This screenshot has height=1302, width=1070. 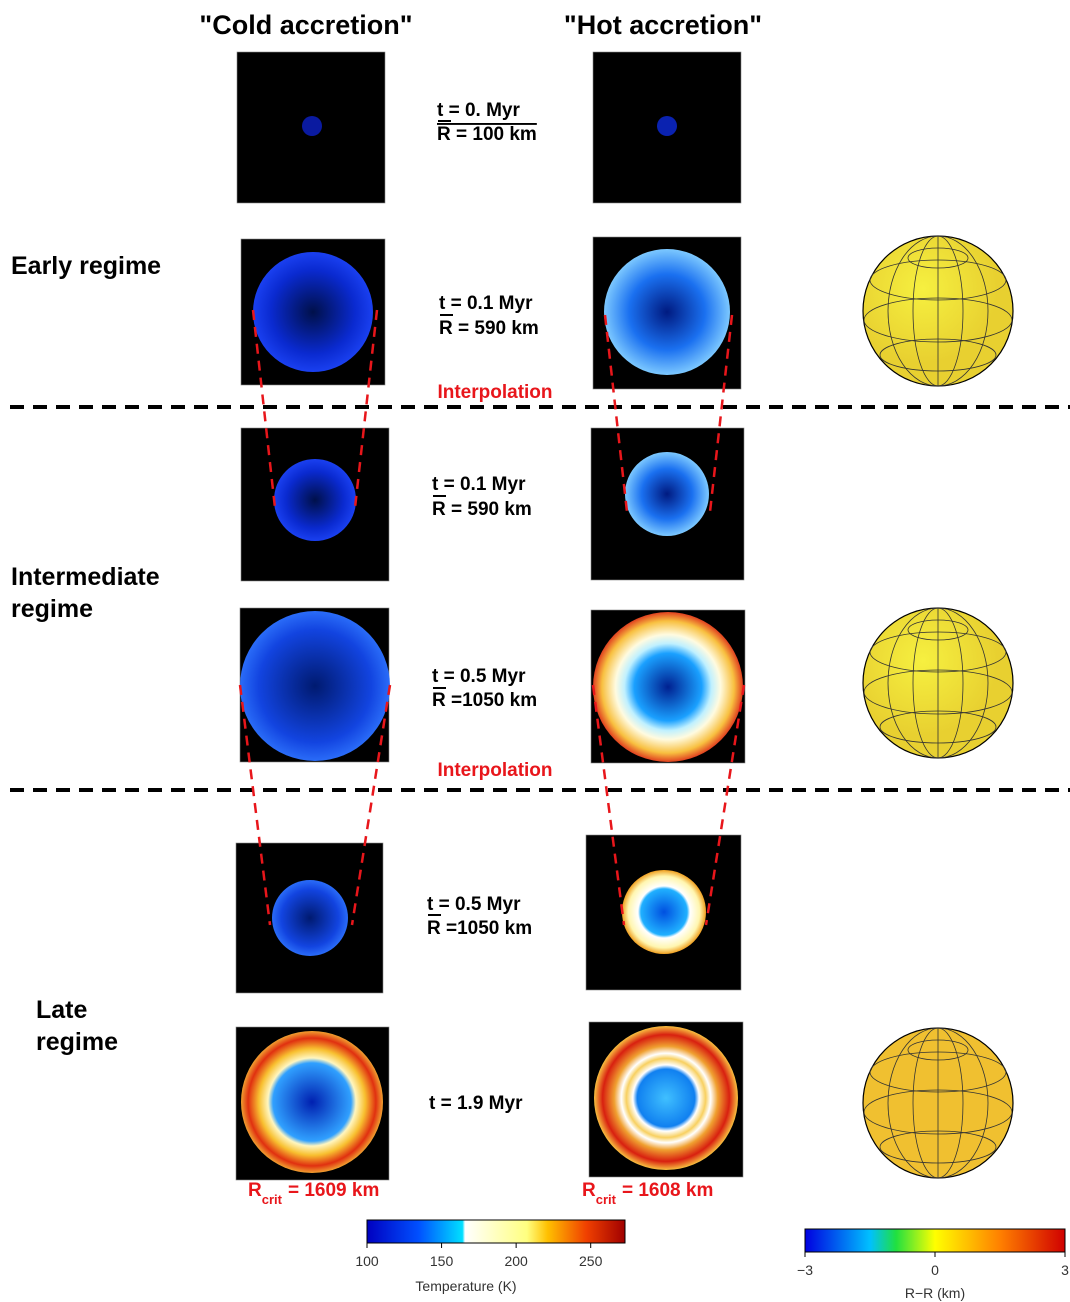 What do you see at coordinates (712, 1260) in the screenshot?
I see `colorbar-ticks: 100 150 200 250 −3 0 3` at bounding box center [712, 1260].